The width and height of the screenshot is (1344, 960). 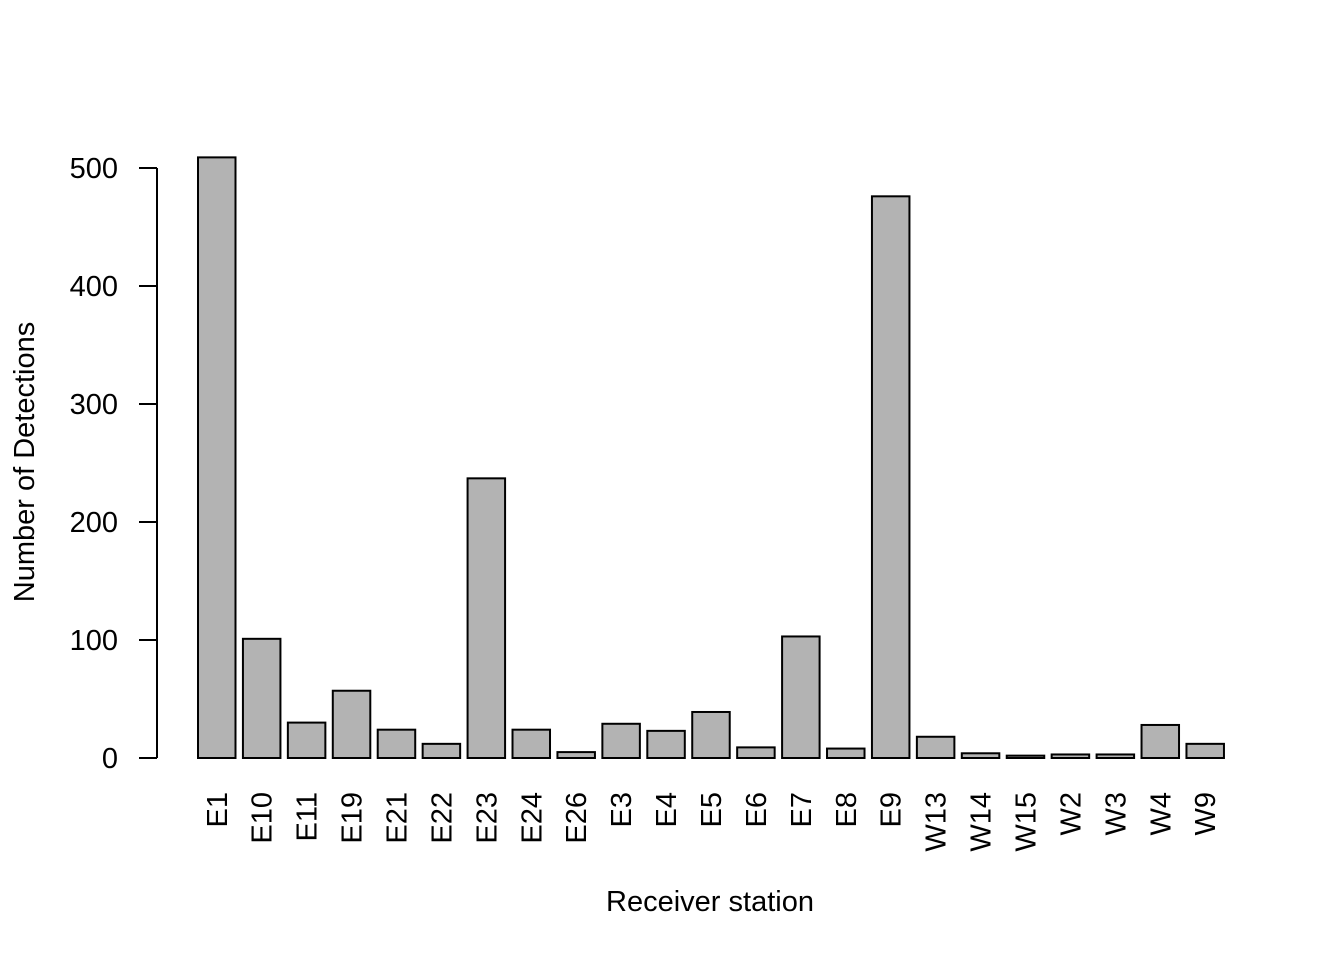 I want to click on x-tick-label-w4: W4, so click(x=1161, y=814).